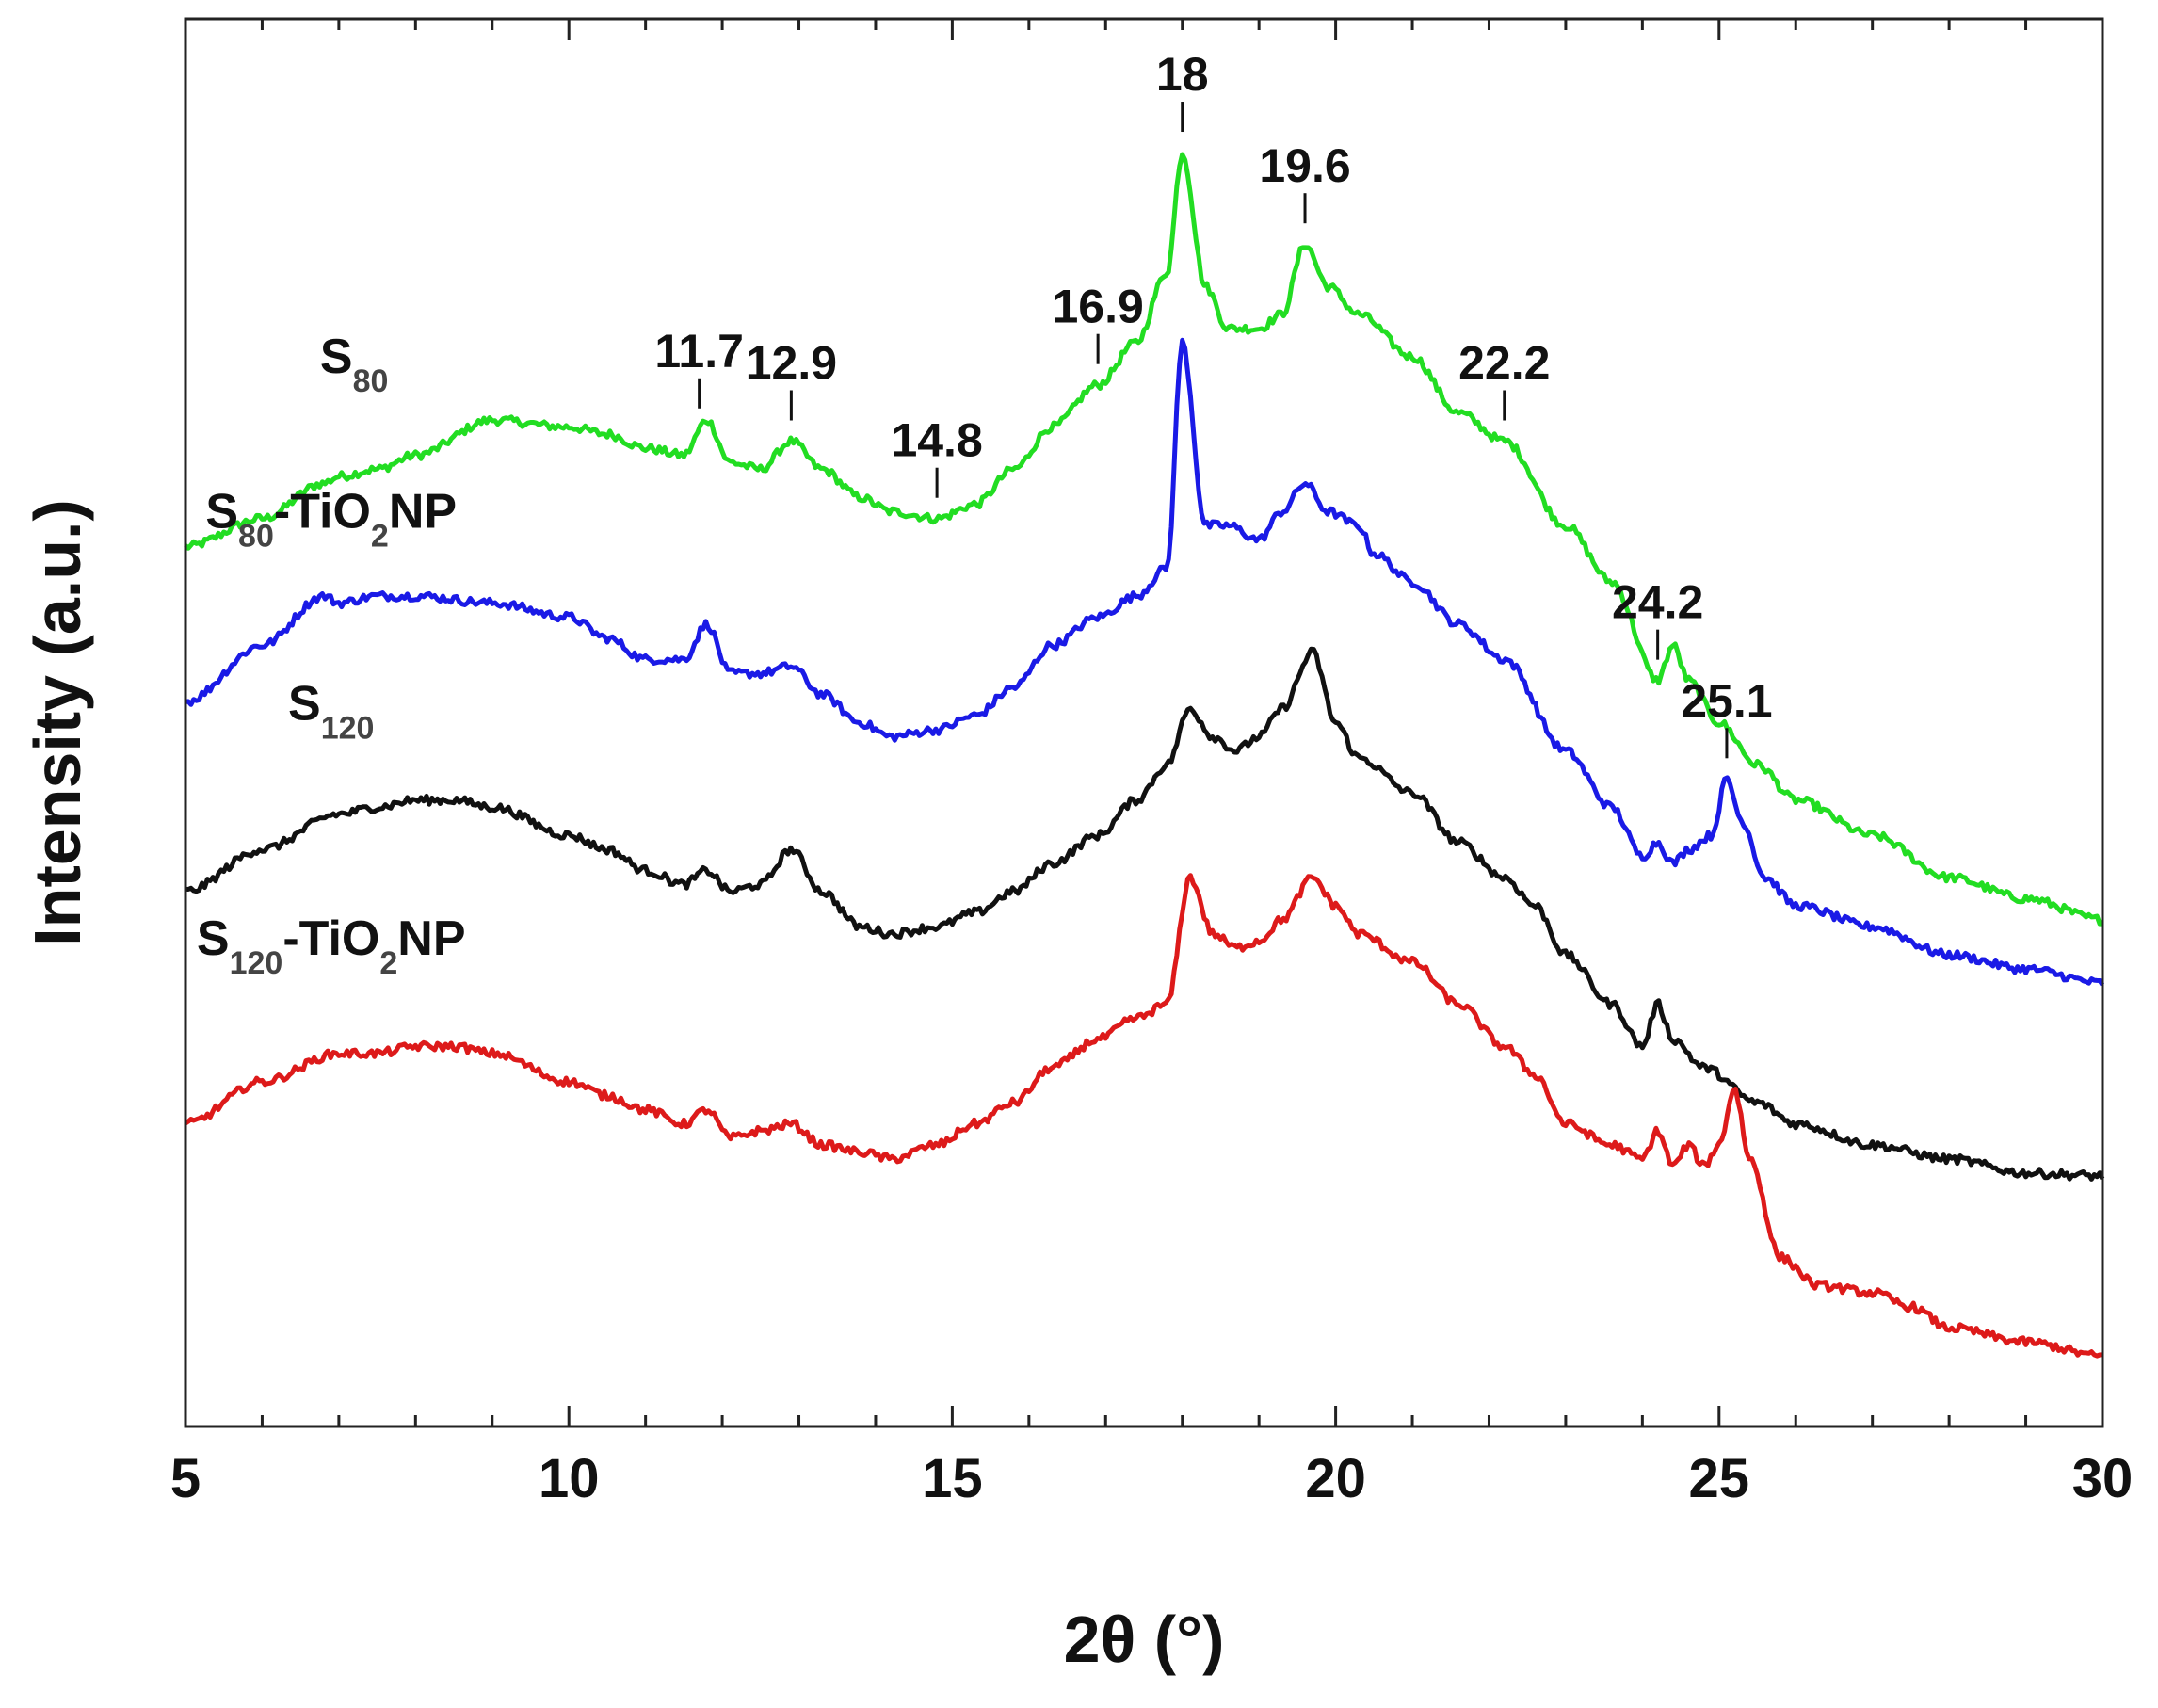 The height and width of the screenshot is (1708, 2158). What do you see at coordinates (569, 1478) in the screenshot?
I see `x-tick-label: 10` at bounding box center [569, 1478].